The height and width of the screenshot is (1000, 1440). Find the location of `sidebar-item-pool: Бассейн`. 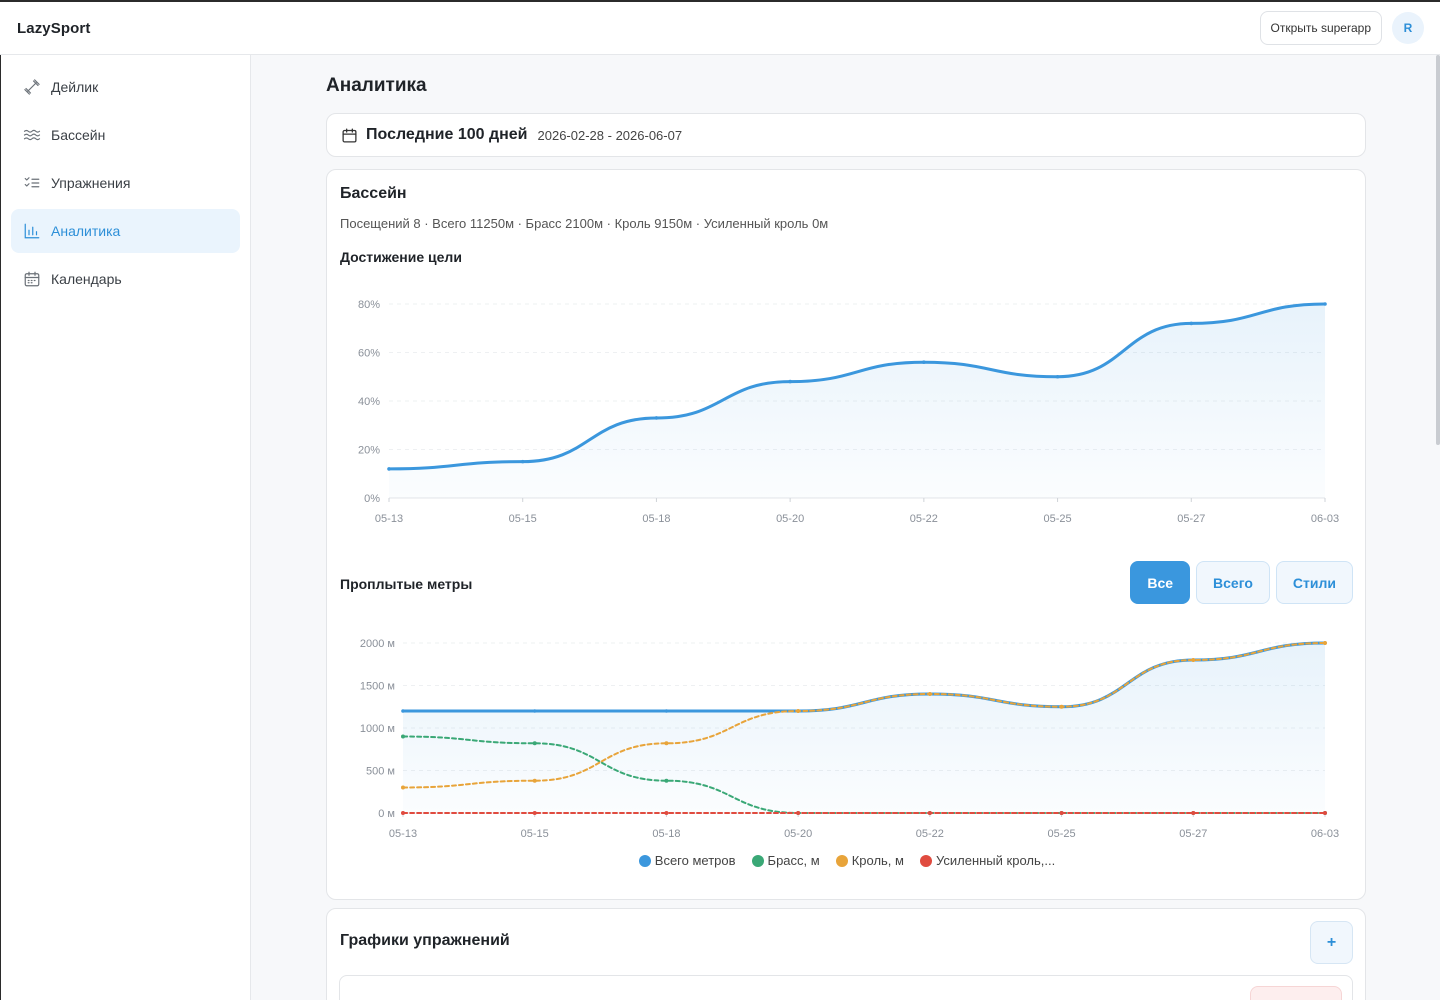

sidebar-item-pool: Бассейн is located at coordinates (125, 135).